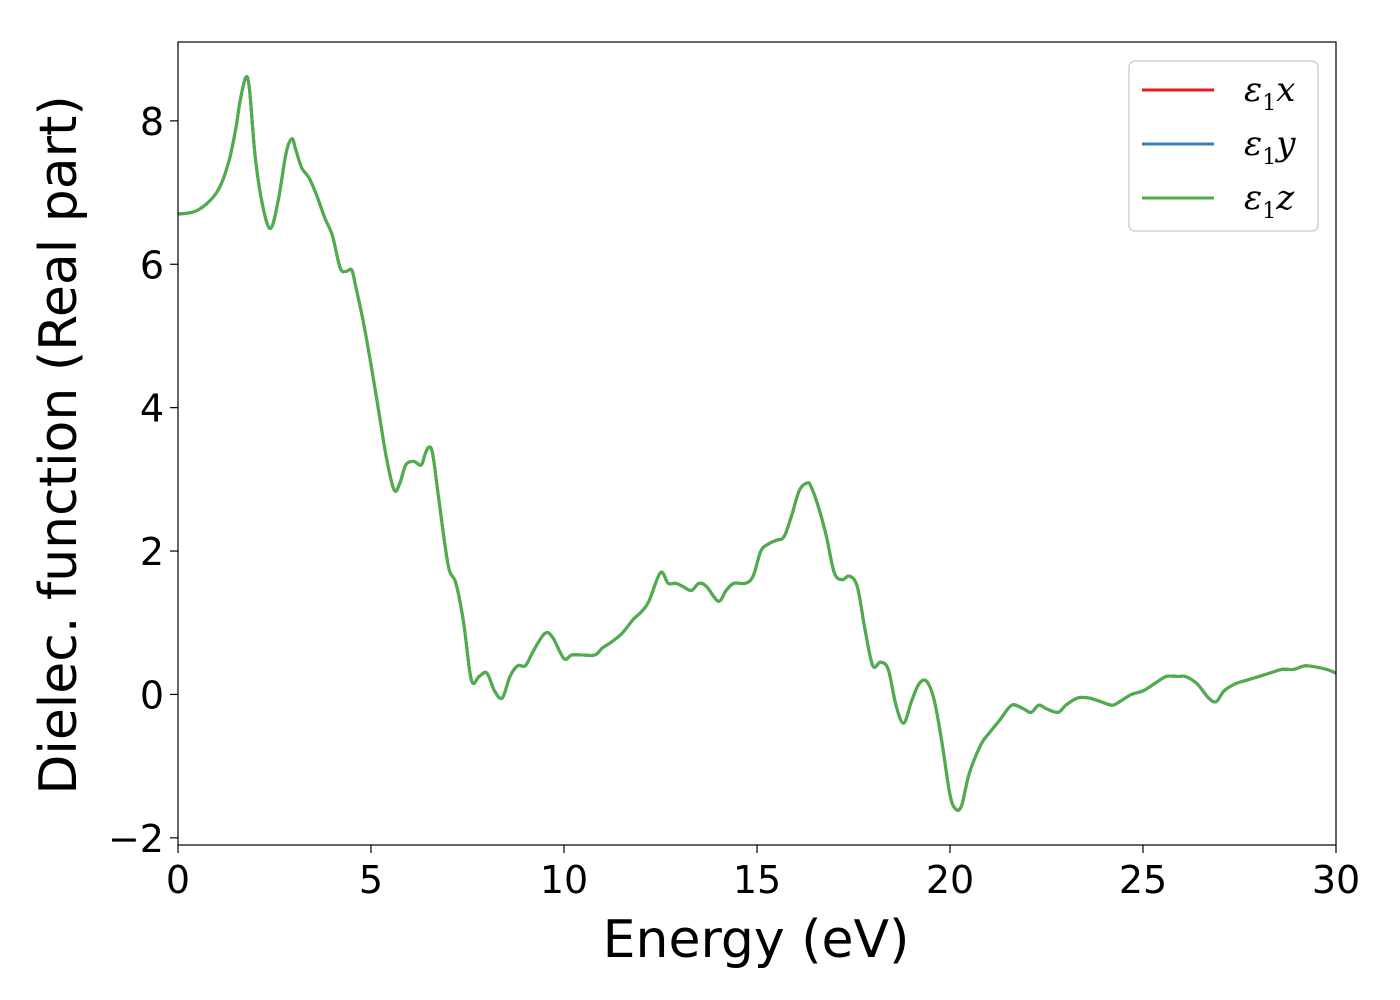  I want to click on legend-label-y: ε1y, so click(1270, 147).